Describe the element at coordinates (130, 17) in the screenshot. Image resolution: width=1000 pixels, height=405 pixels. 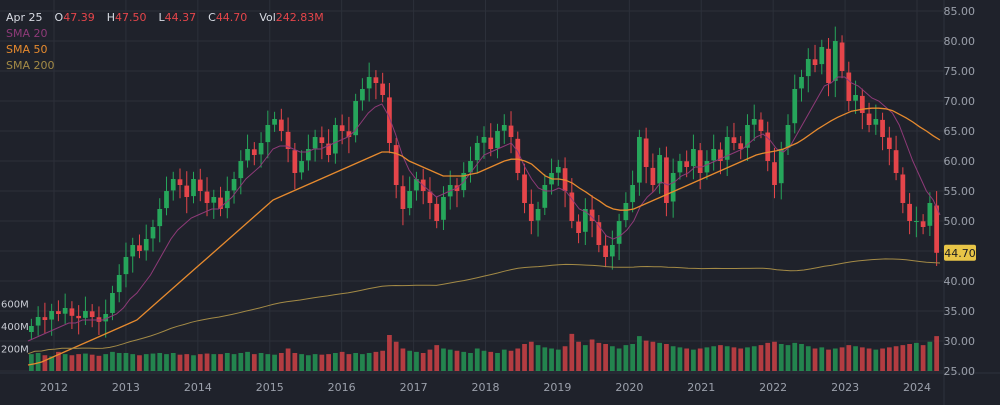
I see `high-value: 47.50` at that location.